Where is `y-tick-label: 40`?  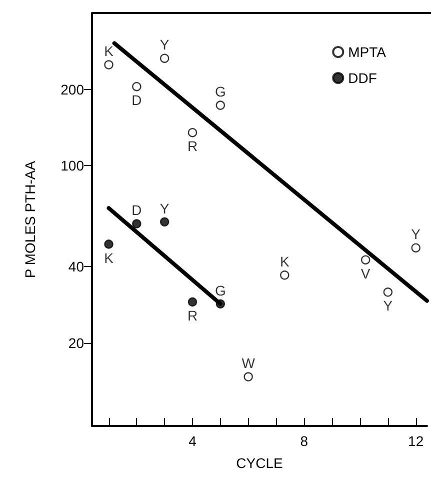
y-tick-label: 40 is located at coordinates (76, 266).